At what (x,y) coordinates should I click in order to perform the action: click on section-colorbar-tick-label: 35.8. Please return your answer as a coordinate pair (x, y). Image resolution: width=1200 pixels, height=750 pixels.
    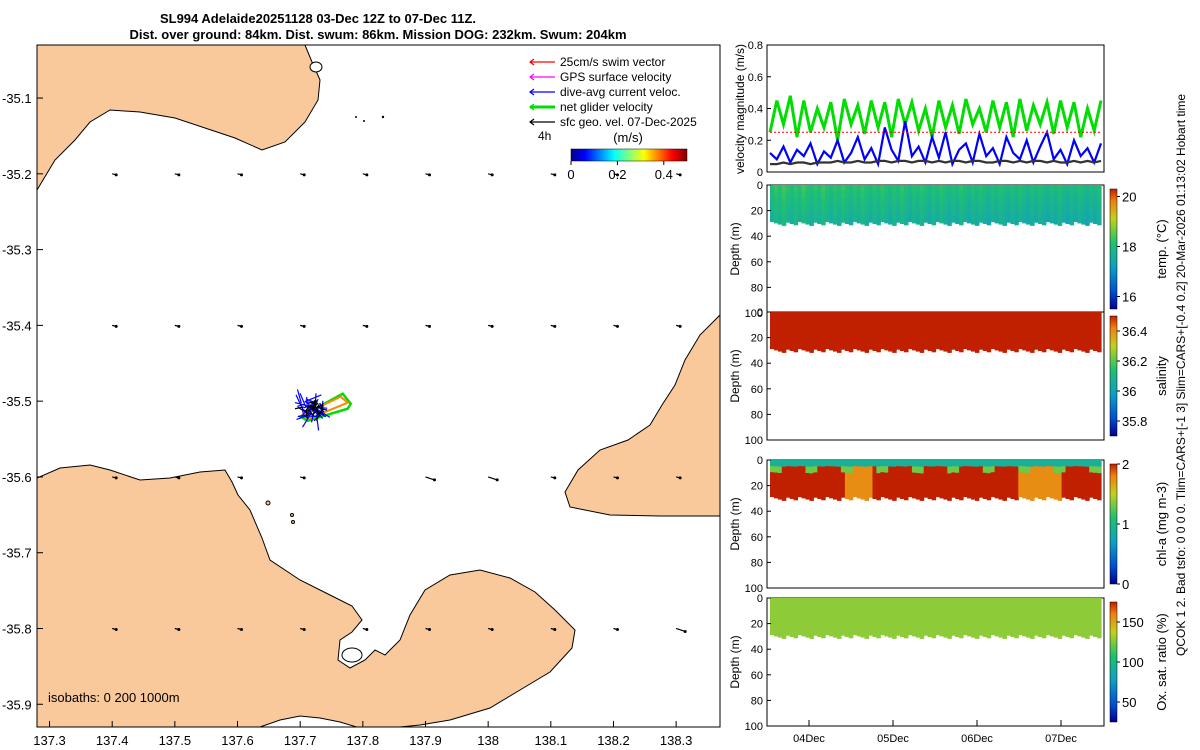
    Looking at the image, I should click on (1134, 421).